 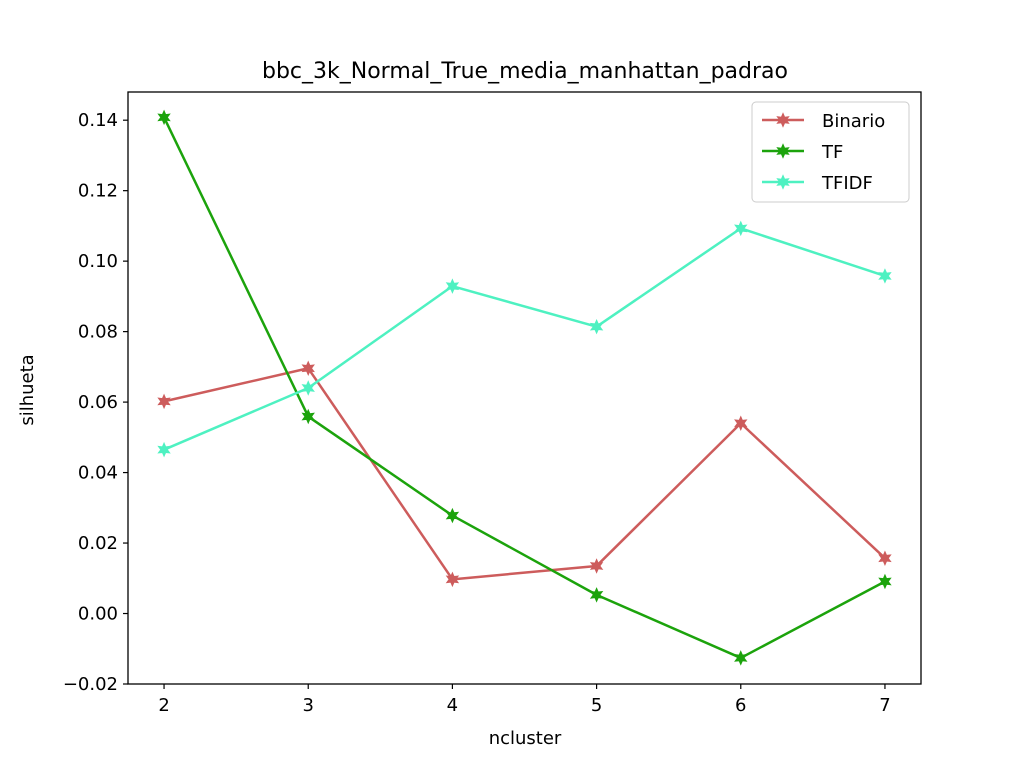 What do you see at coordinates (524, 700) in the screenshot?
I see `x-axis: 2 3 4 5 6 7` at bounding box center [524, 700].